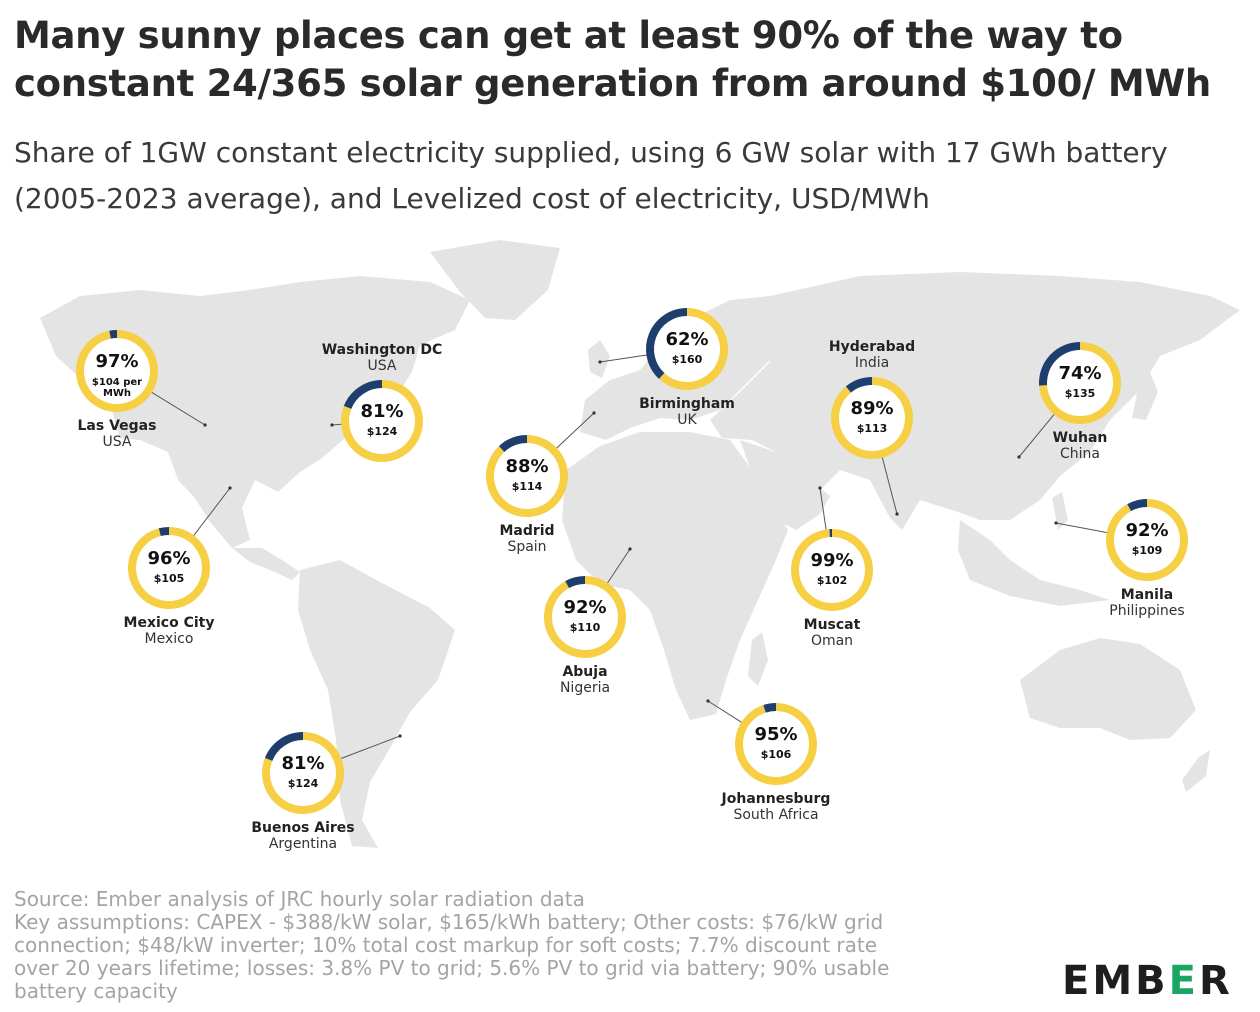 The height and width of the screenshot is (1012, 1260). What do you see at coordinates (872, 428) in the screenshot?
I see `cost-label-hyderabad: $113` at bounding box center [872, 428].